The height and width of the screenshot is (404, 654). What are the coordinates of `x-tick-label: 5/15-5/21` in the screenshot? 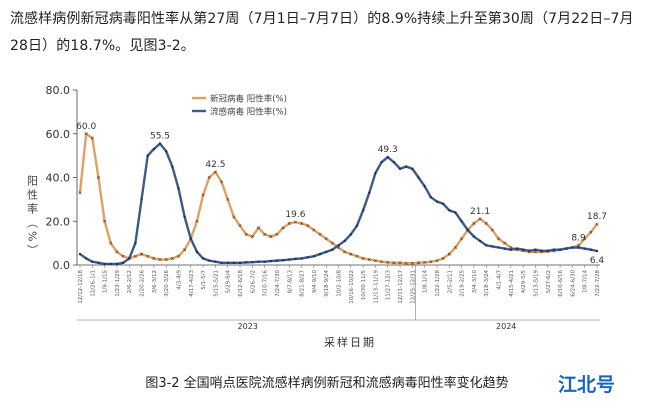 It's located at (216, 283).